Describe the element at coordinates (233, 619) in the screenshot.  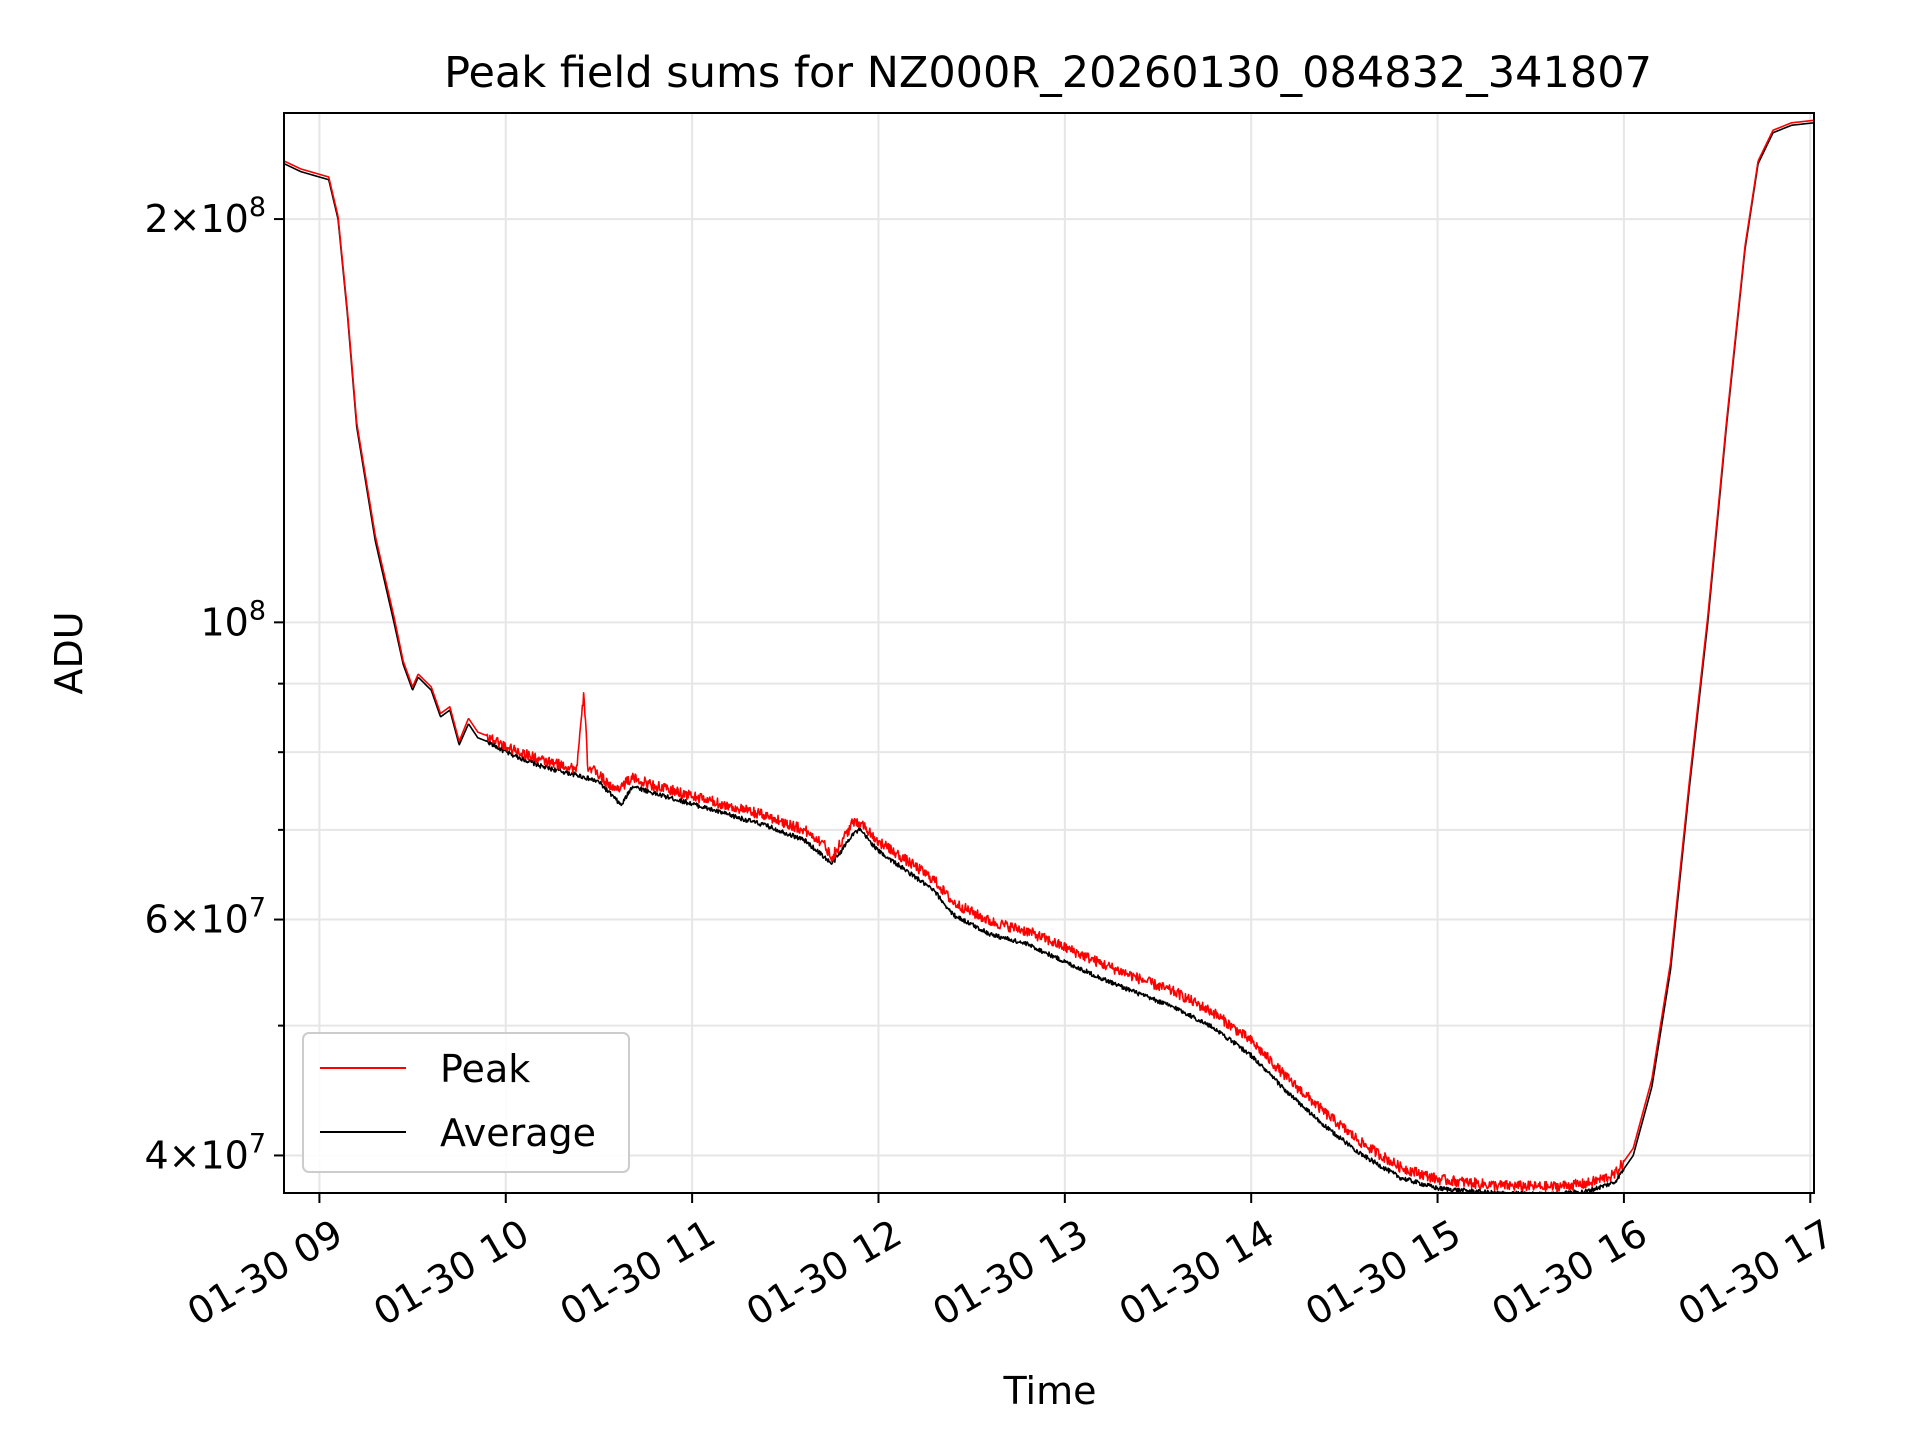
I see `y-tick-label: 108` at that location.